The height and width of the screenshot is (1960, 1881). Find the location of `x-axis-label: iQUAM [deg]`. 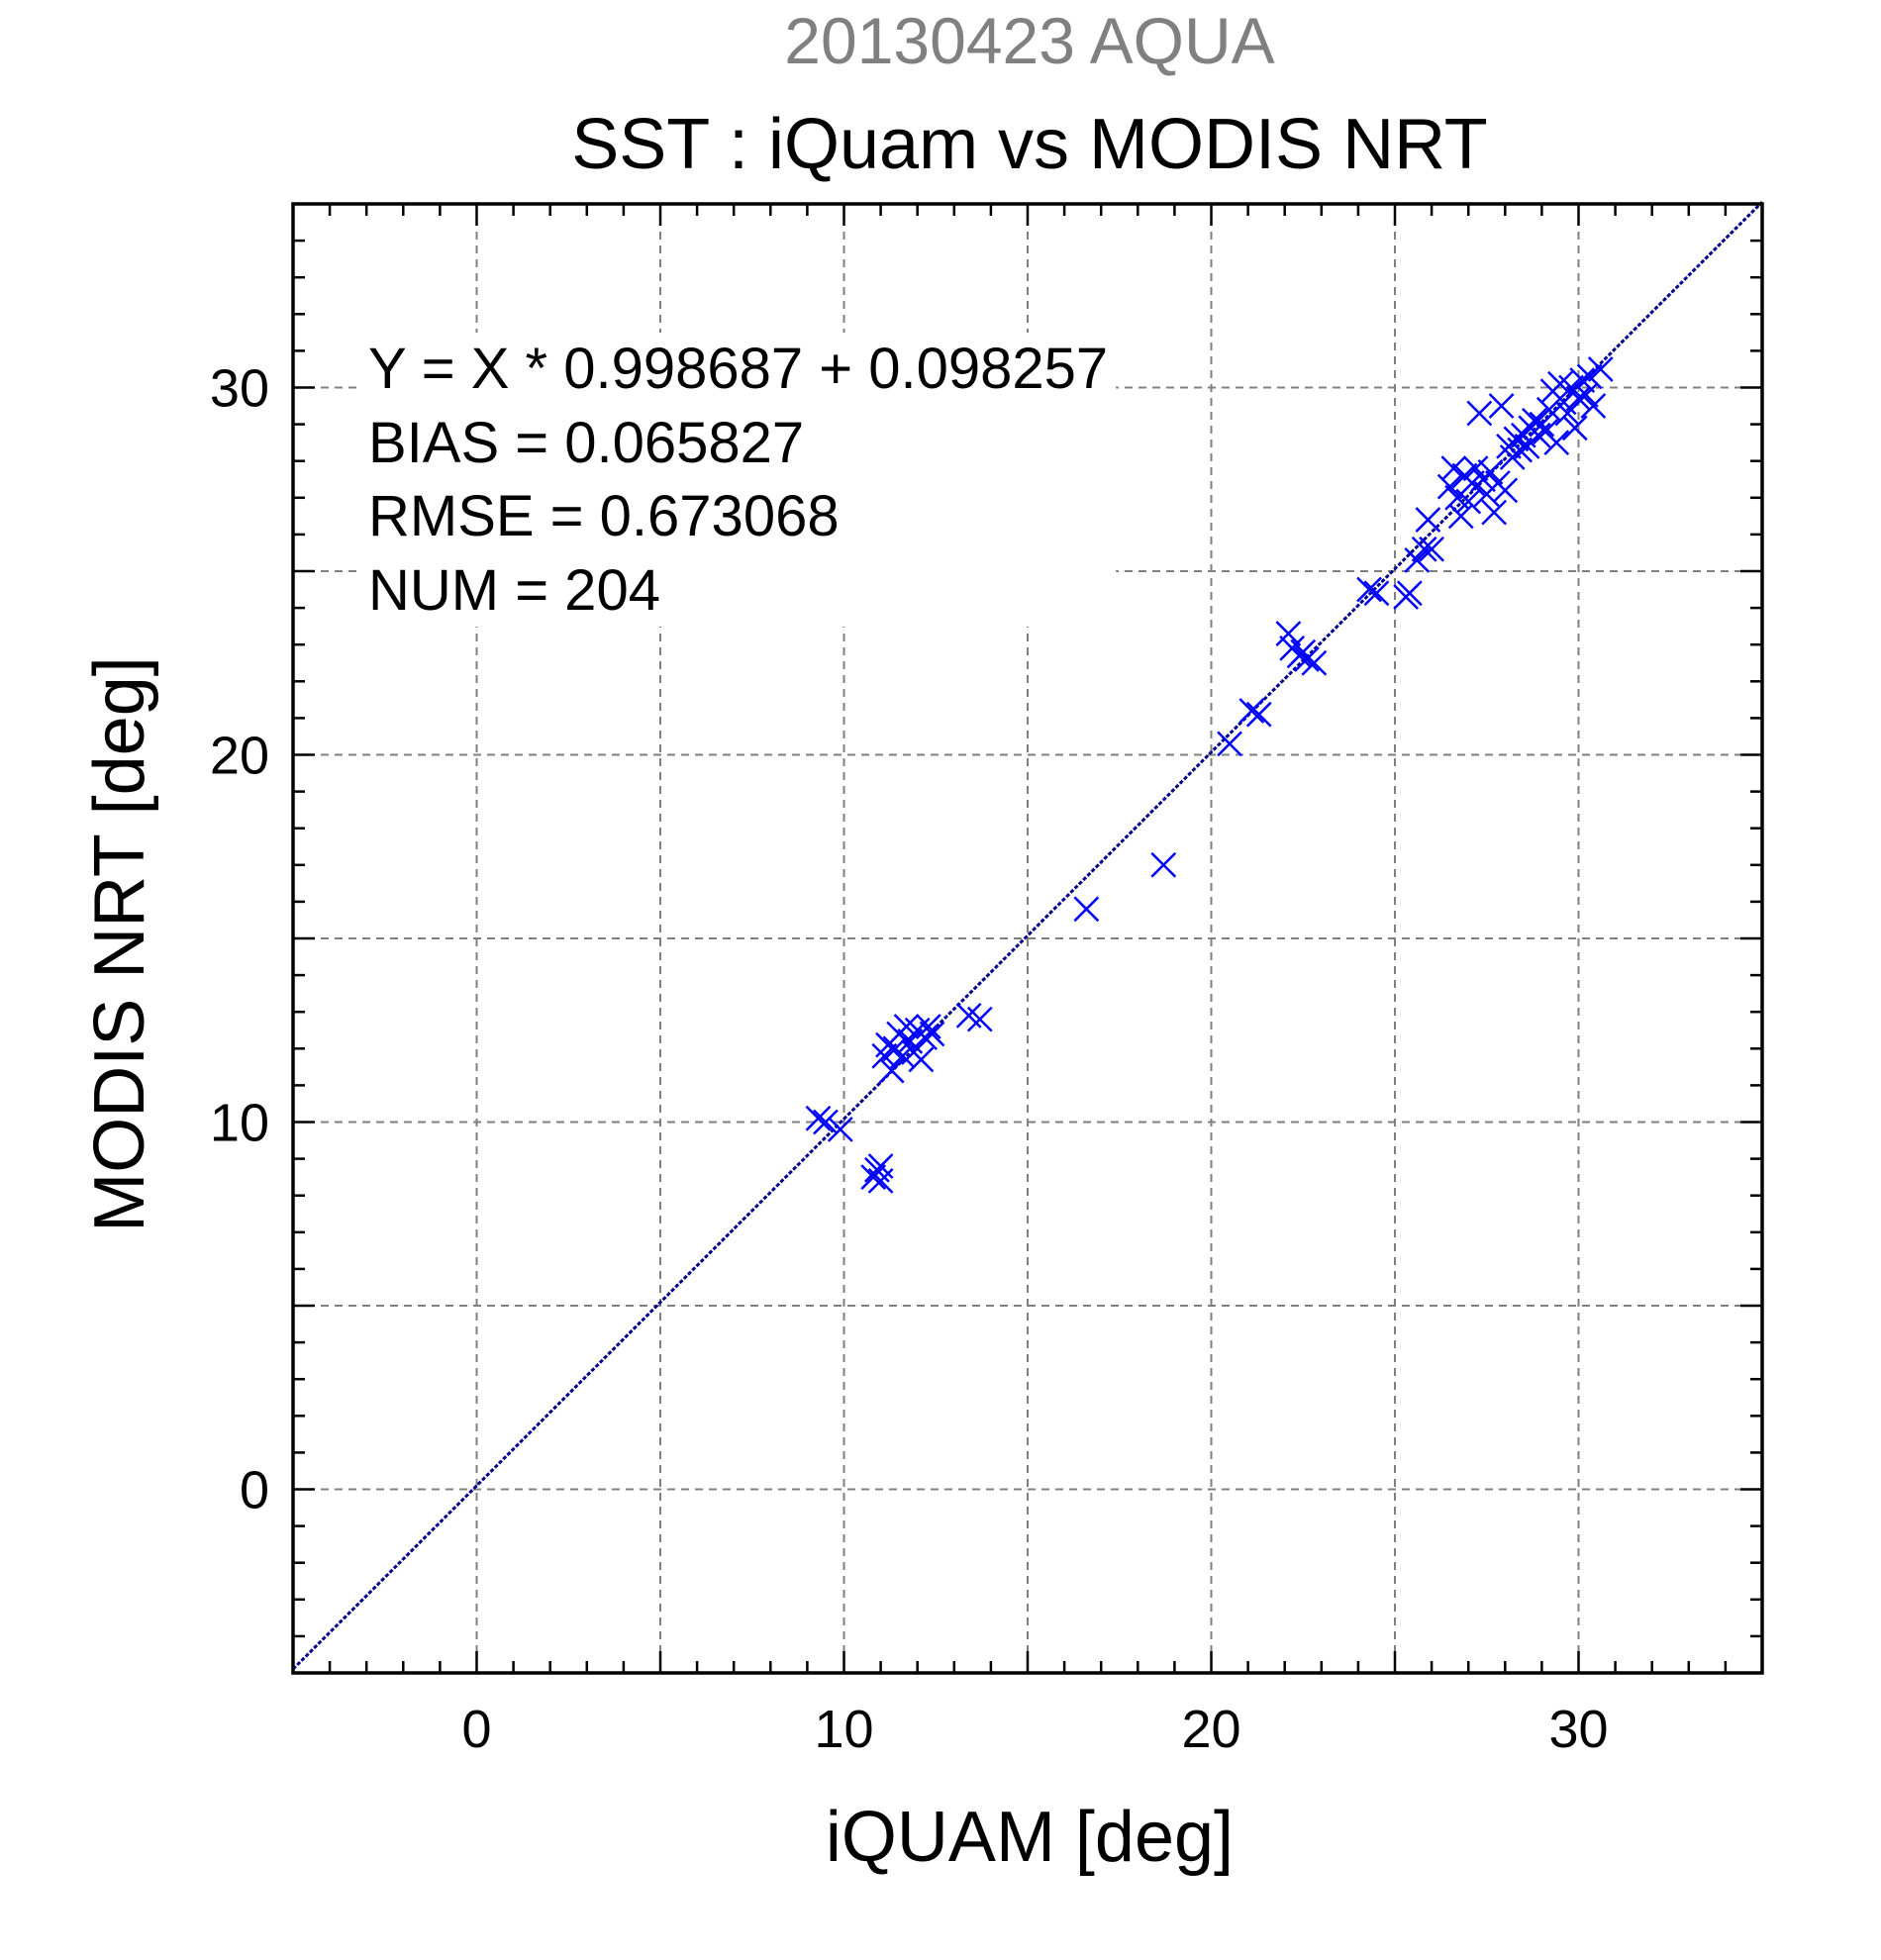

x-axis-label: iQUAM [deg] is located at coordinates (1030, 1837).